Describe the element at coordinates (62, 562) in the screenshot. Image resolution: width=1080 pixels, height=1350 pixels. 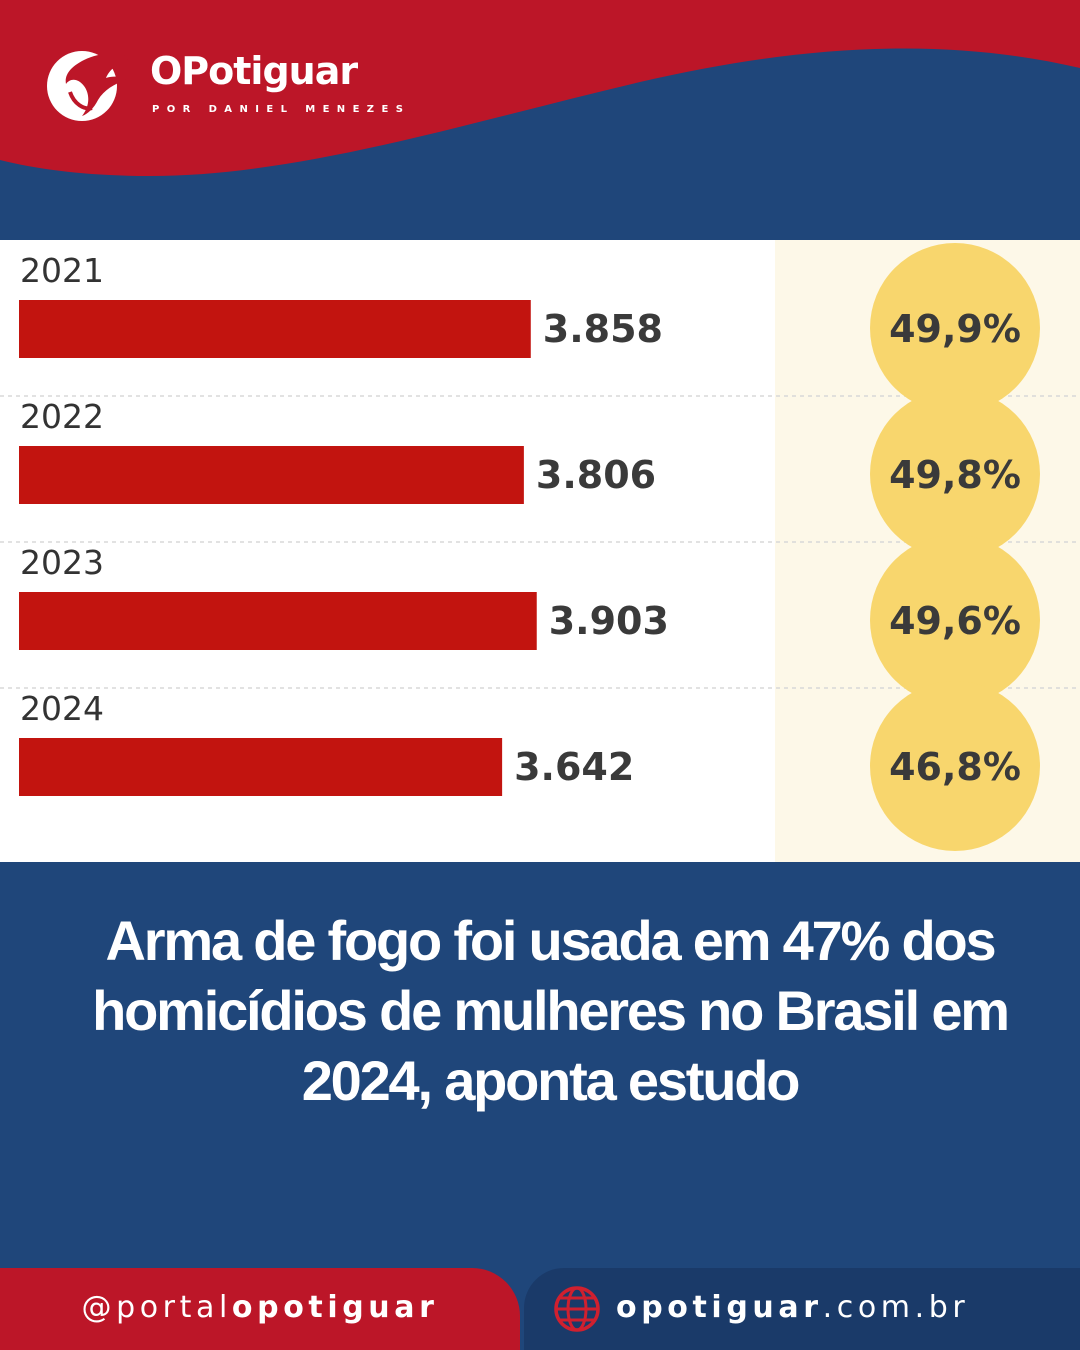
I see `year-label: 2023` at that location.